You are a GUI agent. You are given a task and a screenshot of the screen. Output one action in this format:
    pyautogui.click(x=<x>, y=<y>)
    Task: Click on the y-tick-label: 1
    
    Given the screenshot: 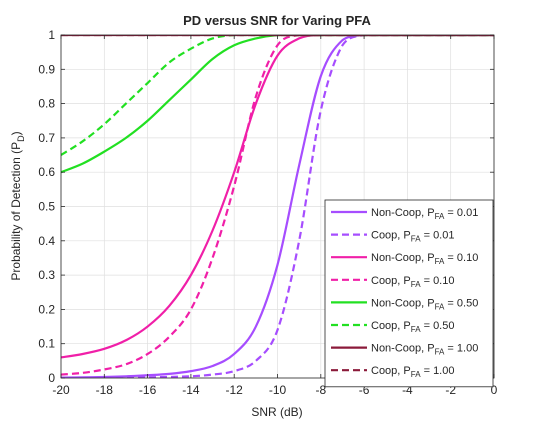 What is the action you would take?
    pyautogui.click(x=51, y=35)
    